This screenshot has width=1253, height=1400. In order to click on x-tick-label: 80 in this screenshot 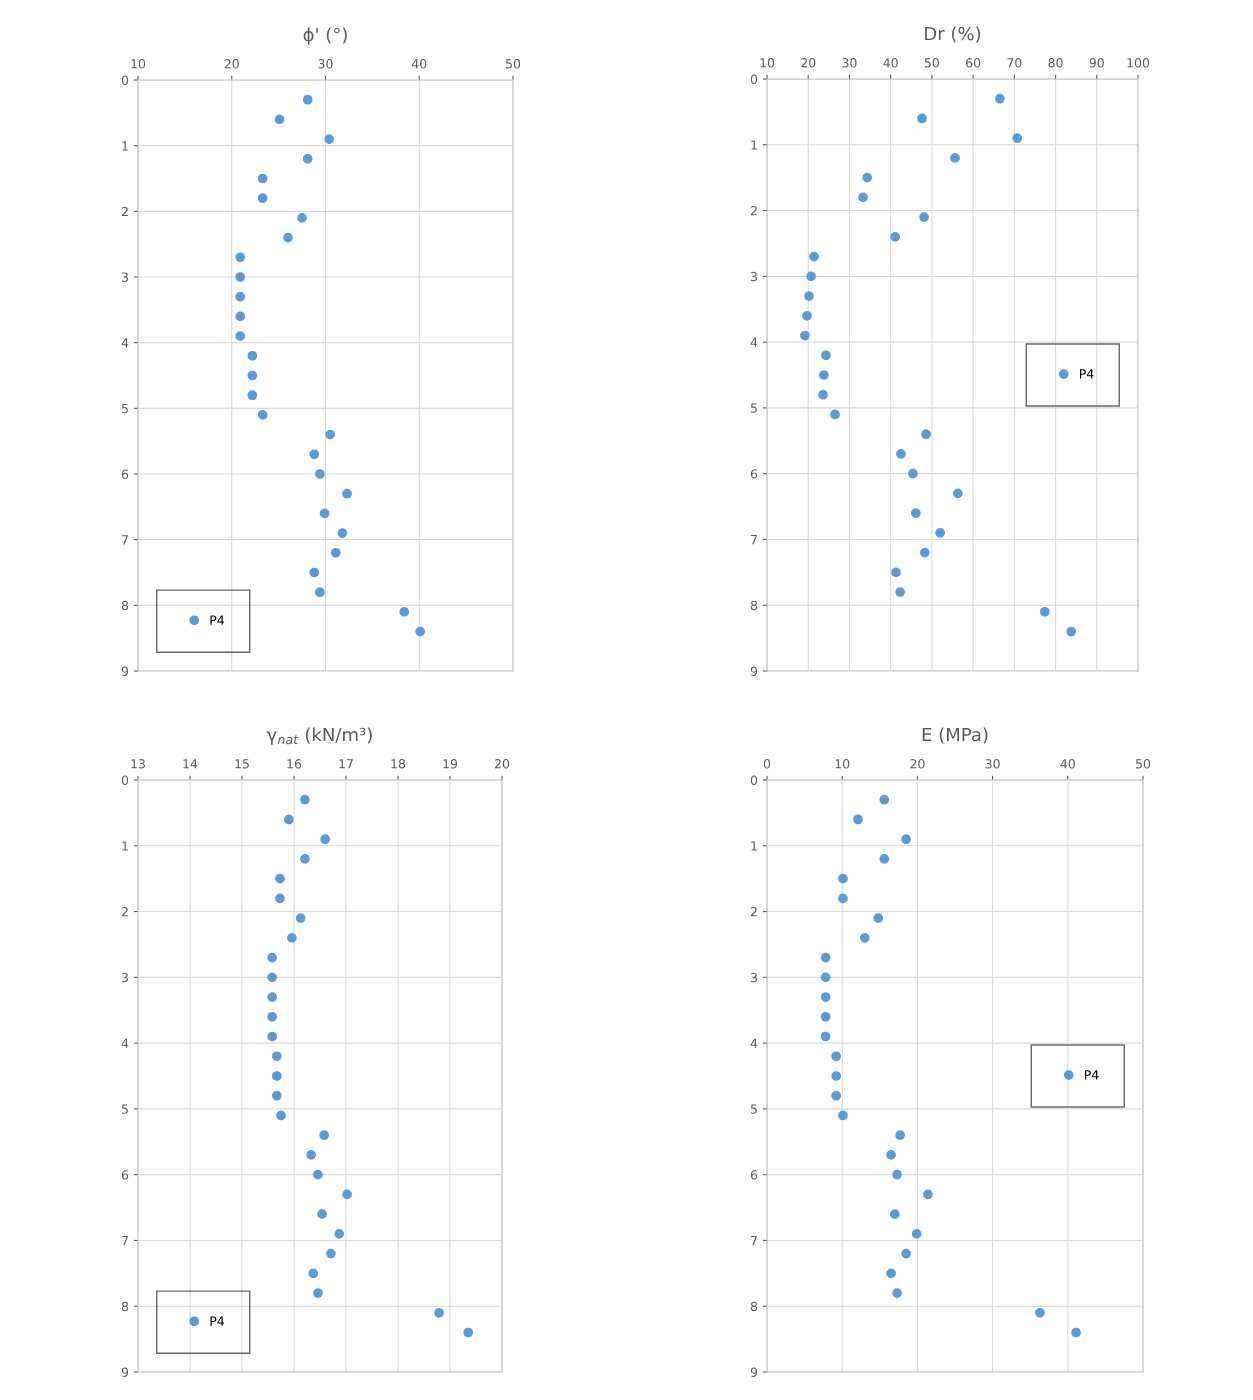, I will do `click(1055, 63)`.